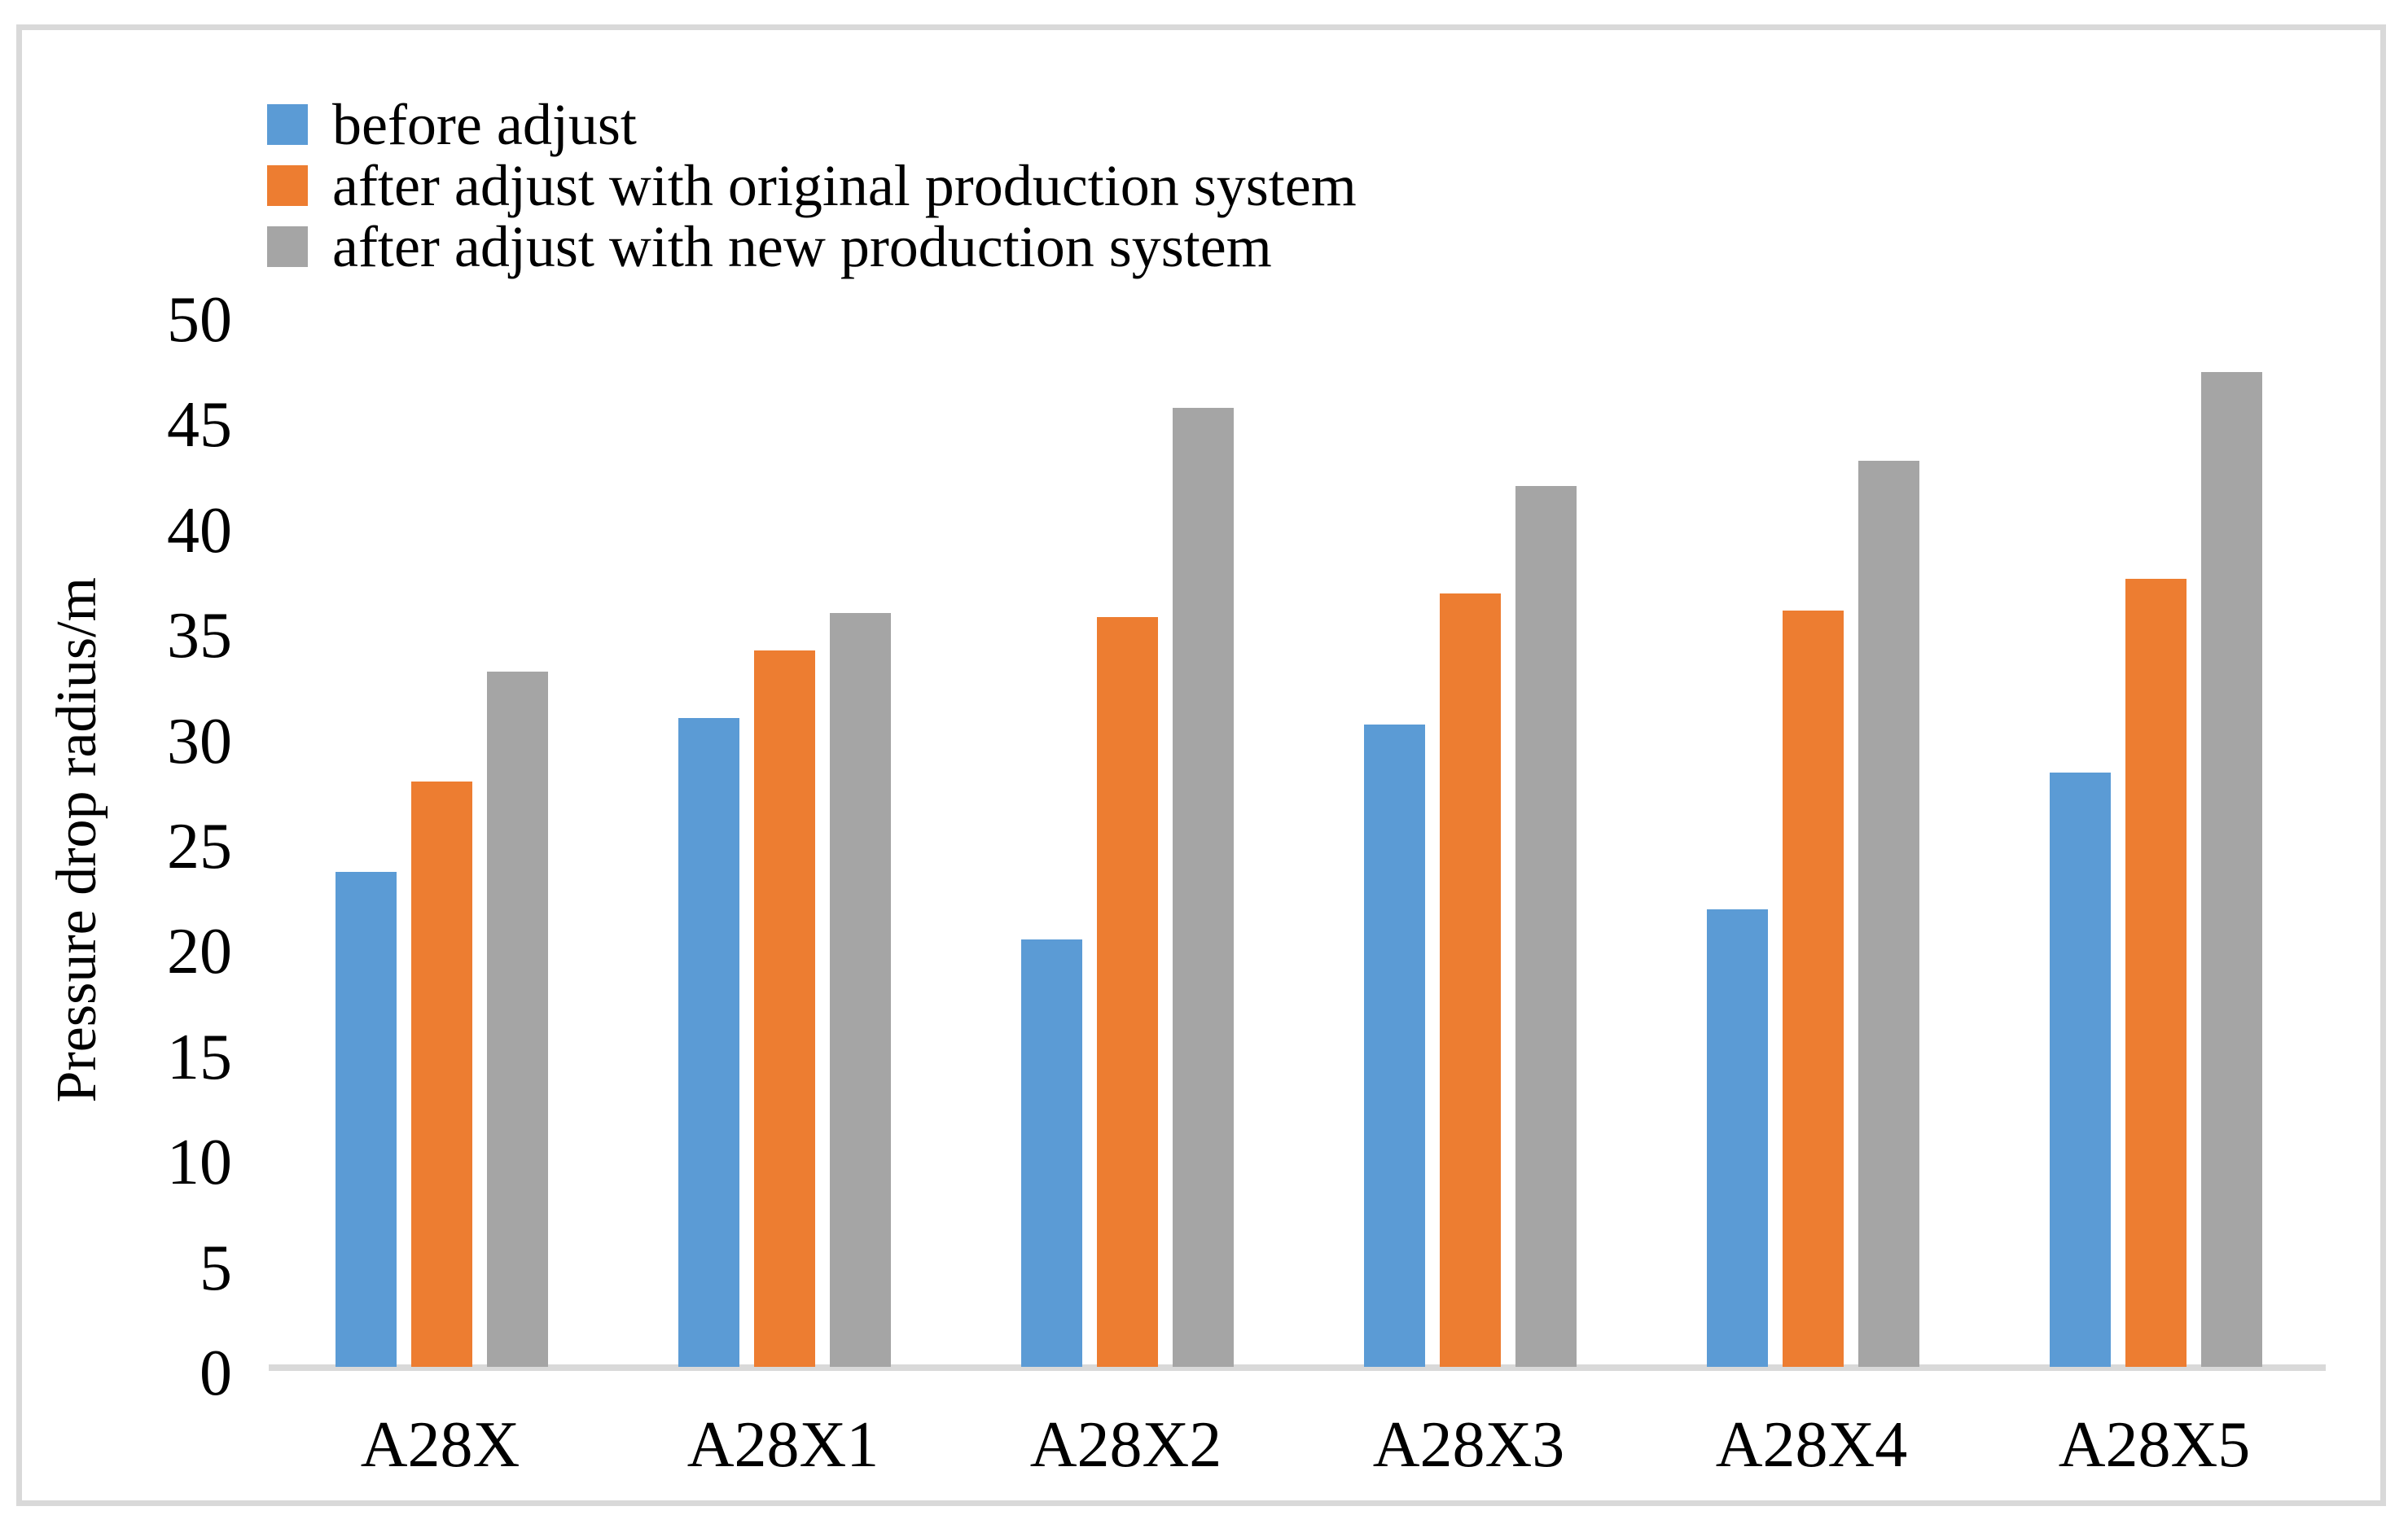 This screenshot has width=2408, height=1537. What do you see at coordinates (441, 1074) in the screenshot?
I see `bar-a28x-series1` at bounding box center [441, 1074].